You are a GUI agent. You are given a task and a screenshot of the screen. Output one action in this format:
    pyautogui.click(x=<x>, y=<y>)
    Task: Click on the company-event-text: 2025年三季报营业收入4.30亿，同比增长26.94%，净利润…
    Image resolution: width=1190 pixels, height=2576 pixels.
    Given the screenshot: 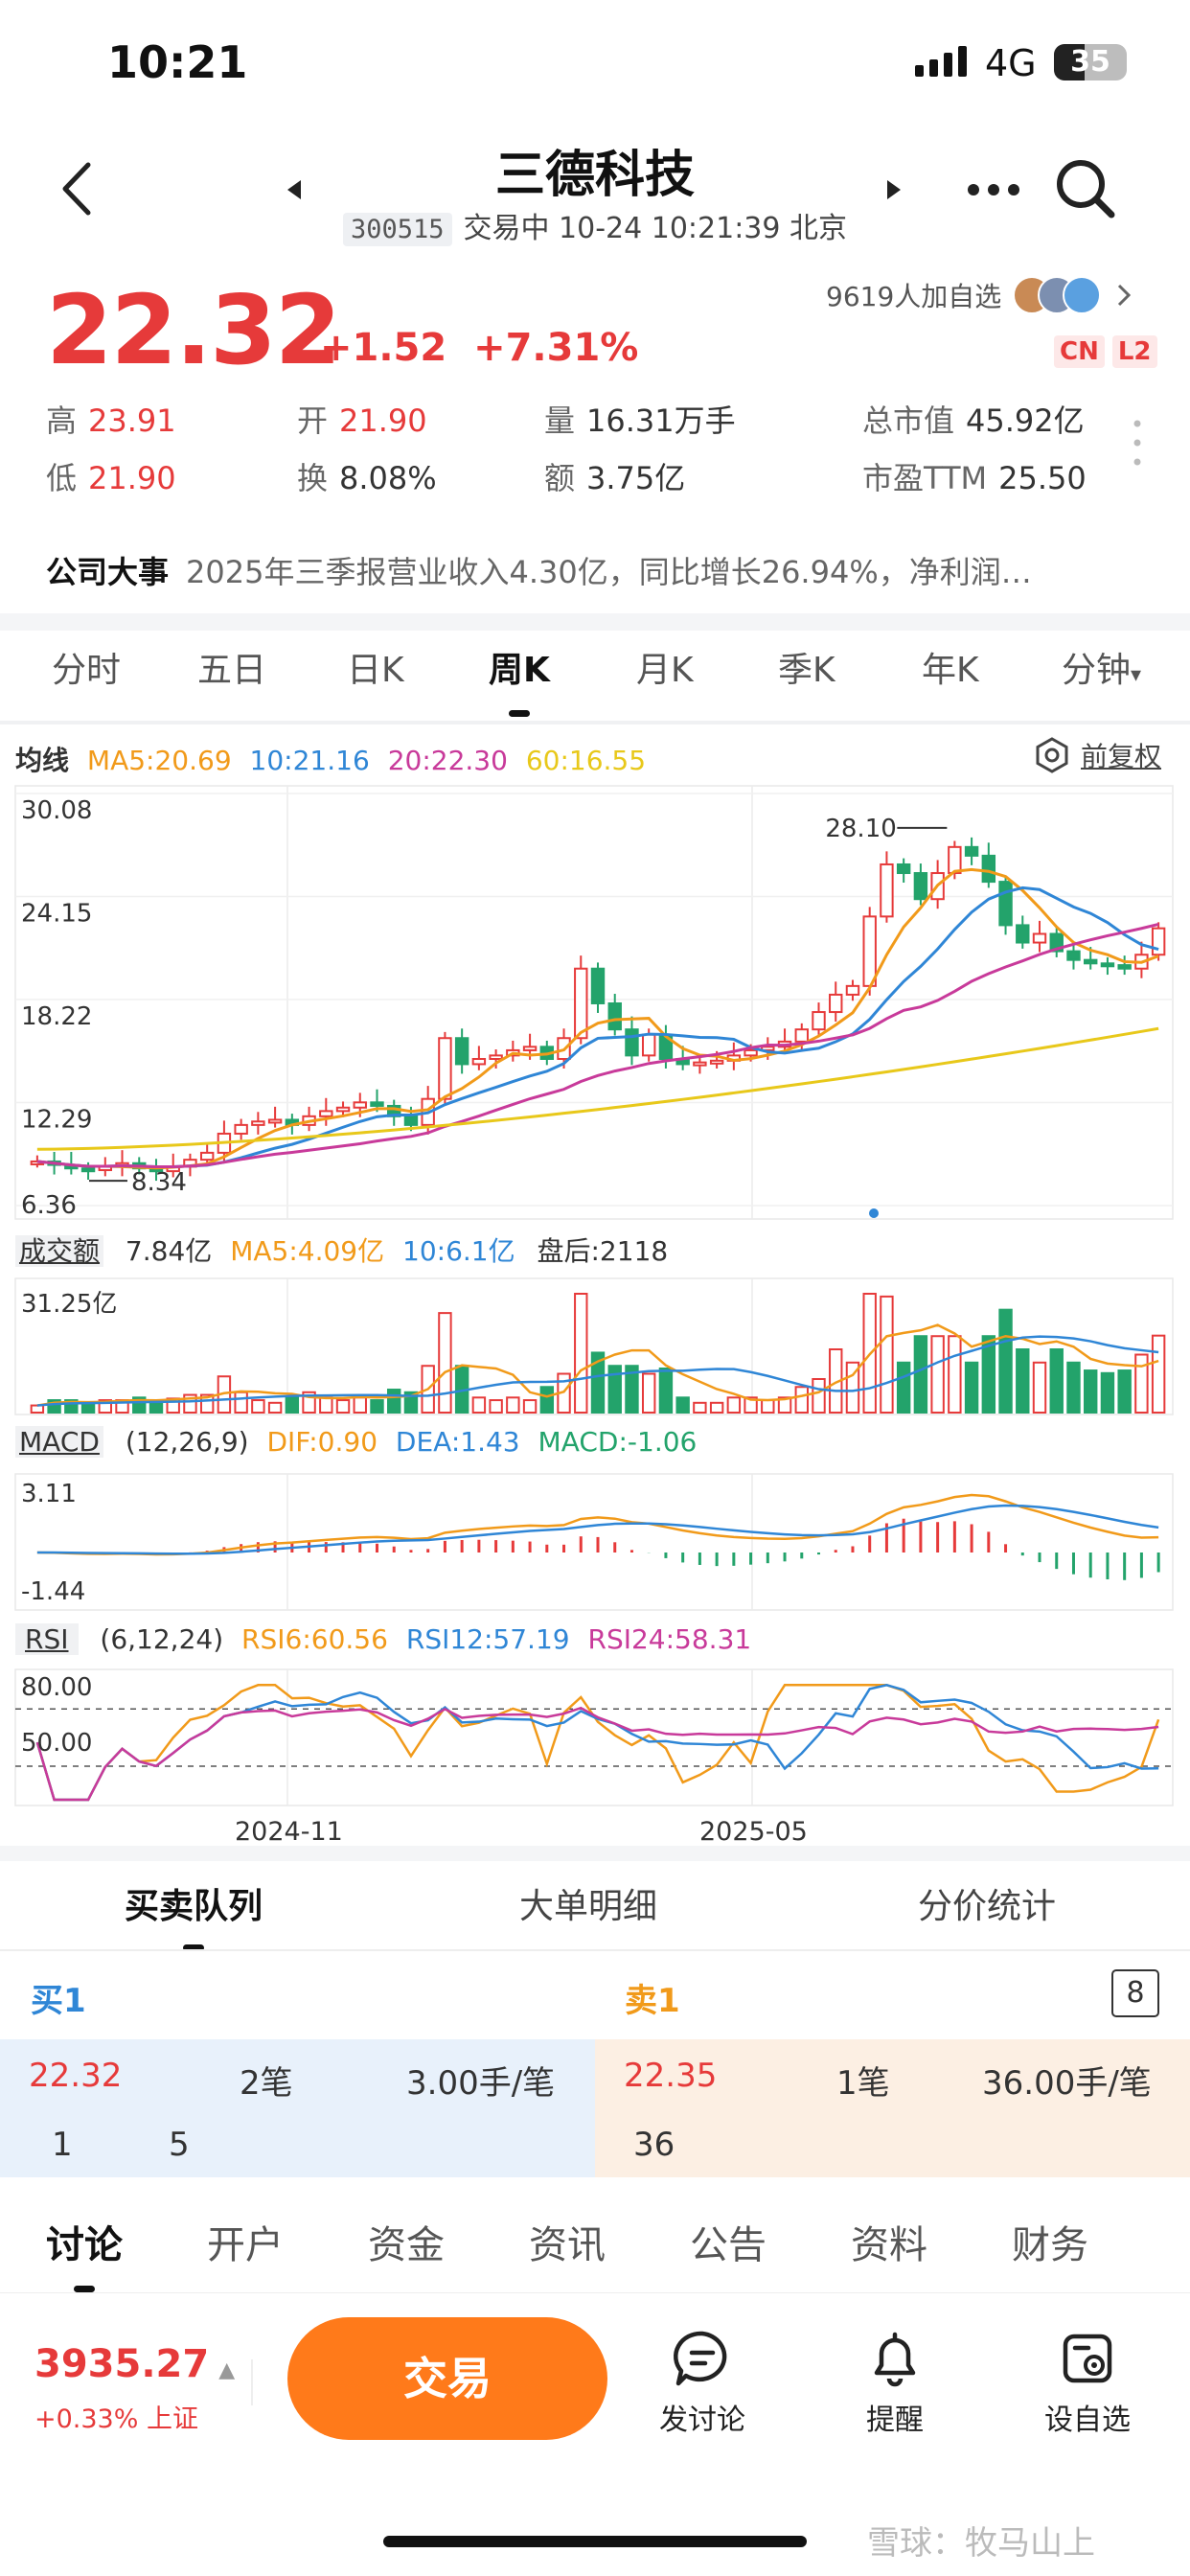 What is the action you would take?
    pyautogui.click(x=609, y=572)
    